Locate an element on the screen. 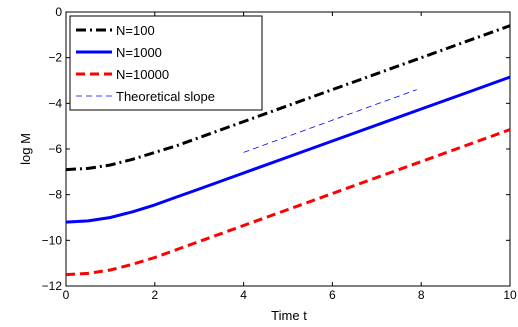 Image resolution: width=518 pixels, height=327 pixels. y-tick-label: −12 is located at coordinates (52, 286).